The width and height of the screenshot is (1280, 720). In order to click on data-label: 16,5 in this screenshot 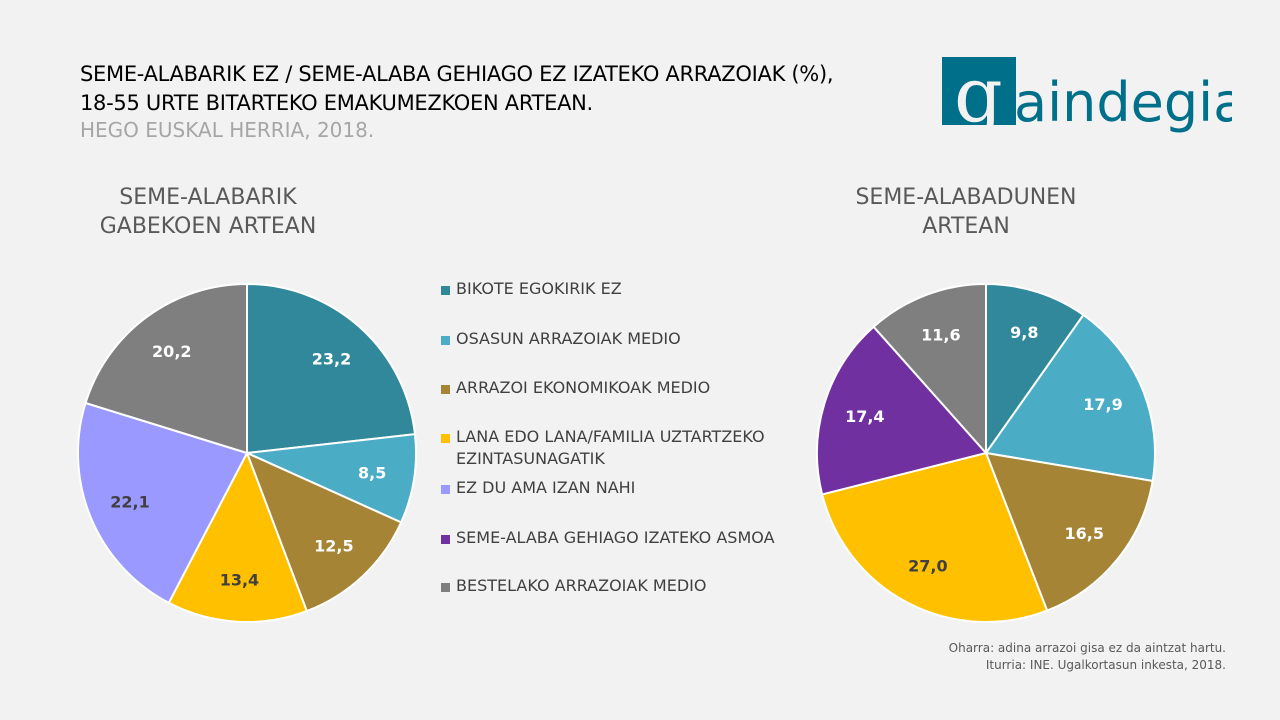, I will do `click(1084, 533)`.